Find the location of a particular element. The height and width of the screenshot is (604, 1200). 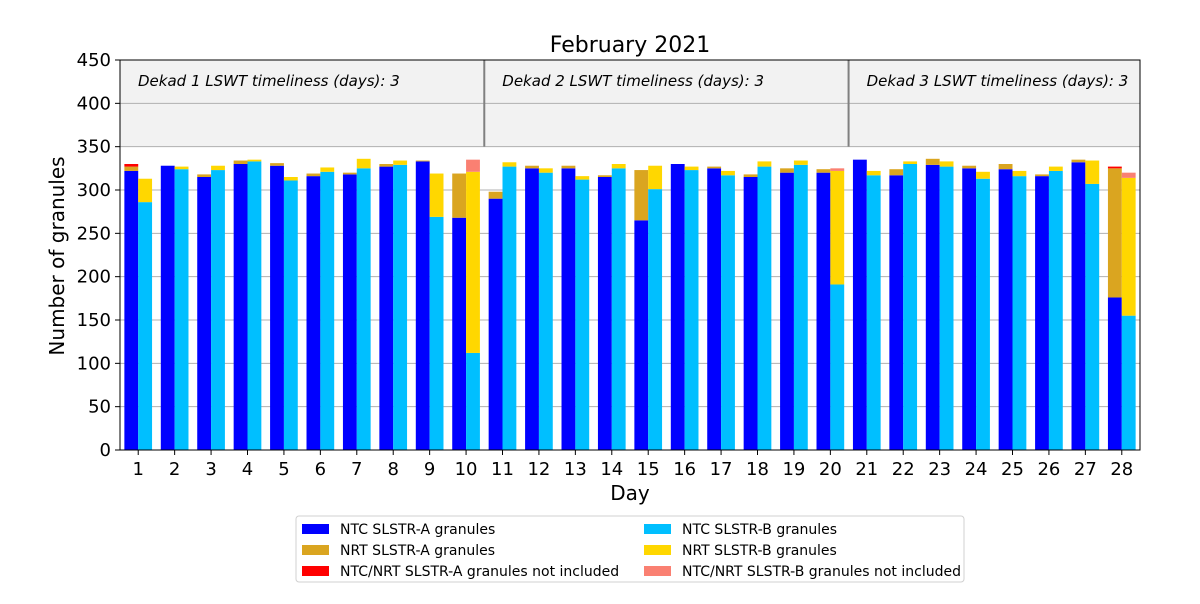

dekad-boundaries is located at coordinates (666, 103).